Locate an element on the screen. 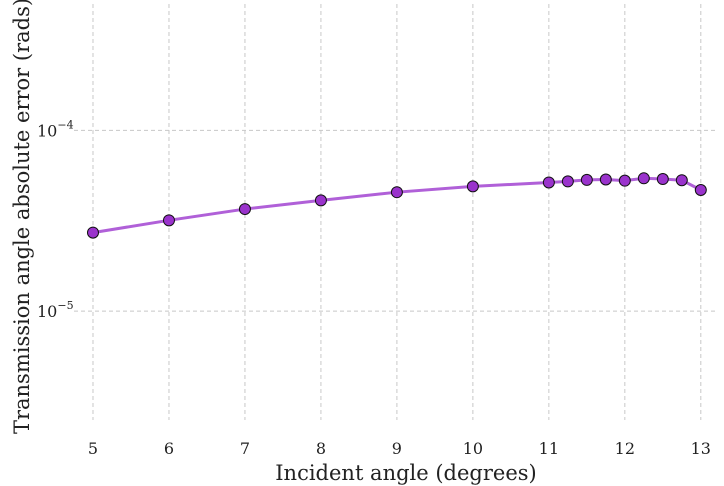 The image size is (724, 486). x-tick-label: 10 is located at coordinates (473, 448).